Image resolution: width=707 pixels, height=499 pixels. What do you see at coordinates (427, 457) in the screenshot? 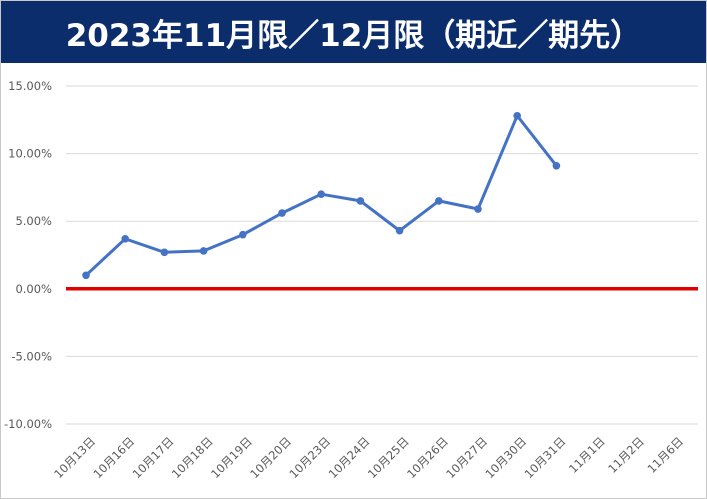
I see `x-tick-label: 10月26日` at bounding box center [427, 457].